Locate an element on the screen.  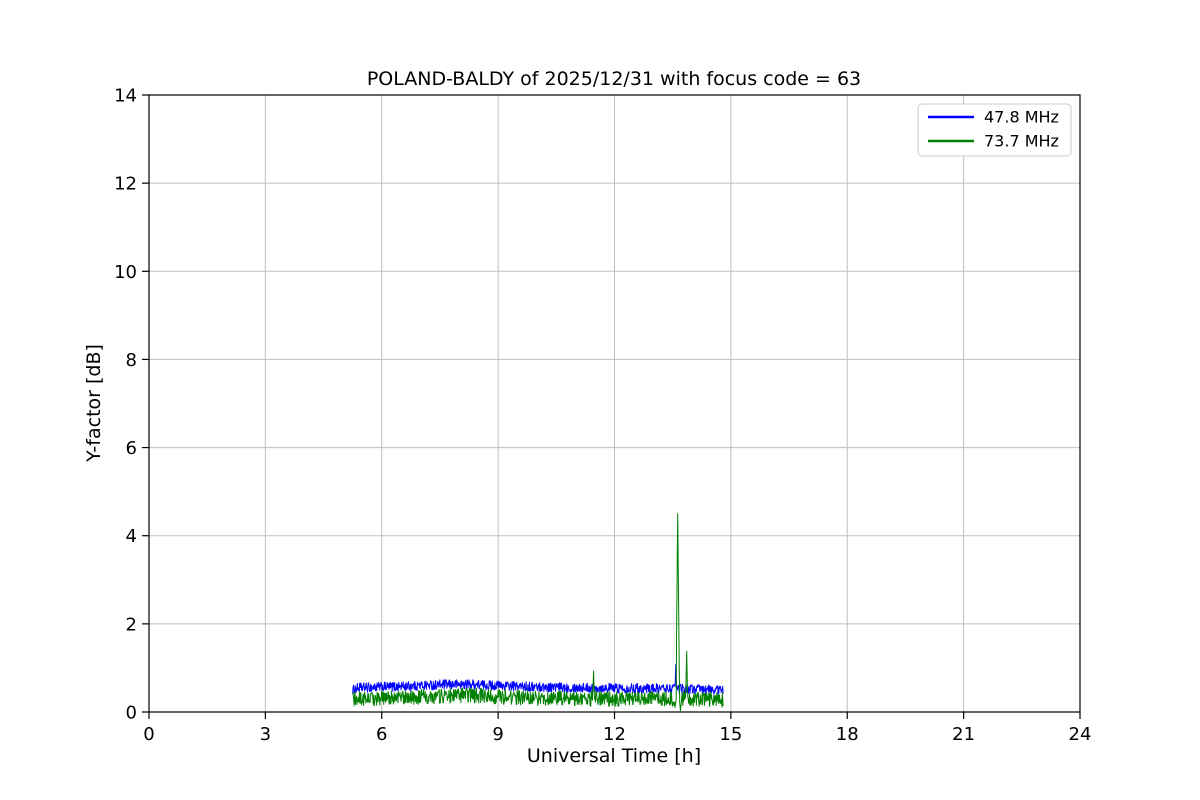
x-tick-label: 21 is located at coordinates (963, 734).